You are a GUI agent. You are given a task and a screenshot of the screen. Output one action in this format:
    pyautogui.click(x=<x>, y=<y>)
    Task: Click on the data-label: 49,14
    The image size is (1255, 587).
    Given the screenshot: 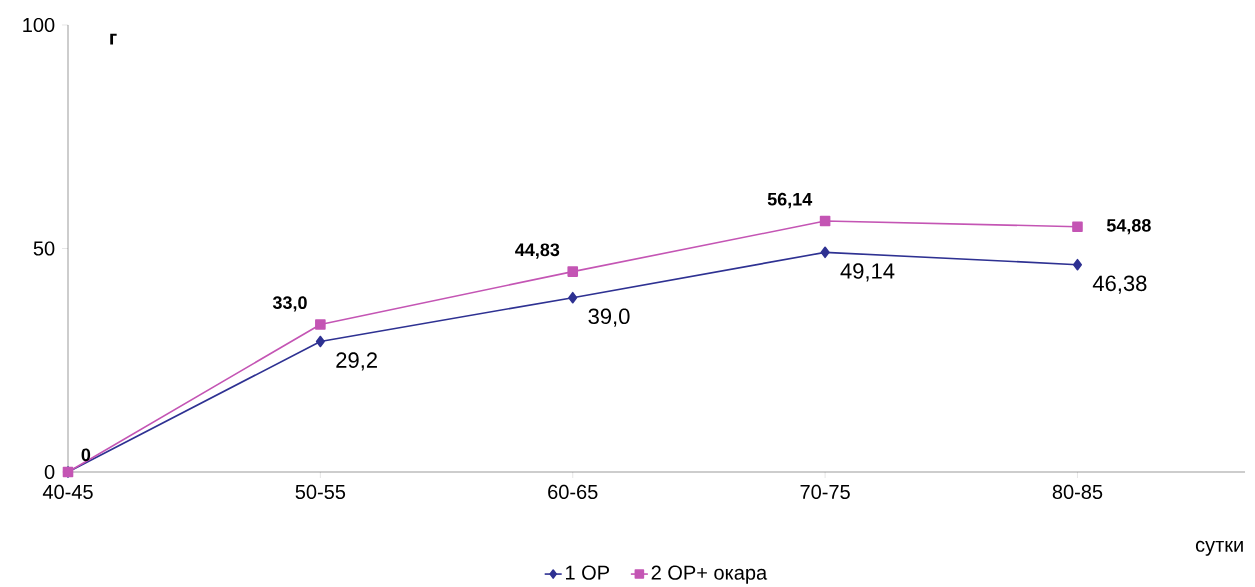 What is the action you would take?
    pyautogui.click(x=867, y=272)
    